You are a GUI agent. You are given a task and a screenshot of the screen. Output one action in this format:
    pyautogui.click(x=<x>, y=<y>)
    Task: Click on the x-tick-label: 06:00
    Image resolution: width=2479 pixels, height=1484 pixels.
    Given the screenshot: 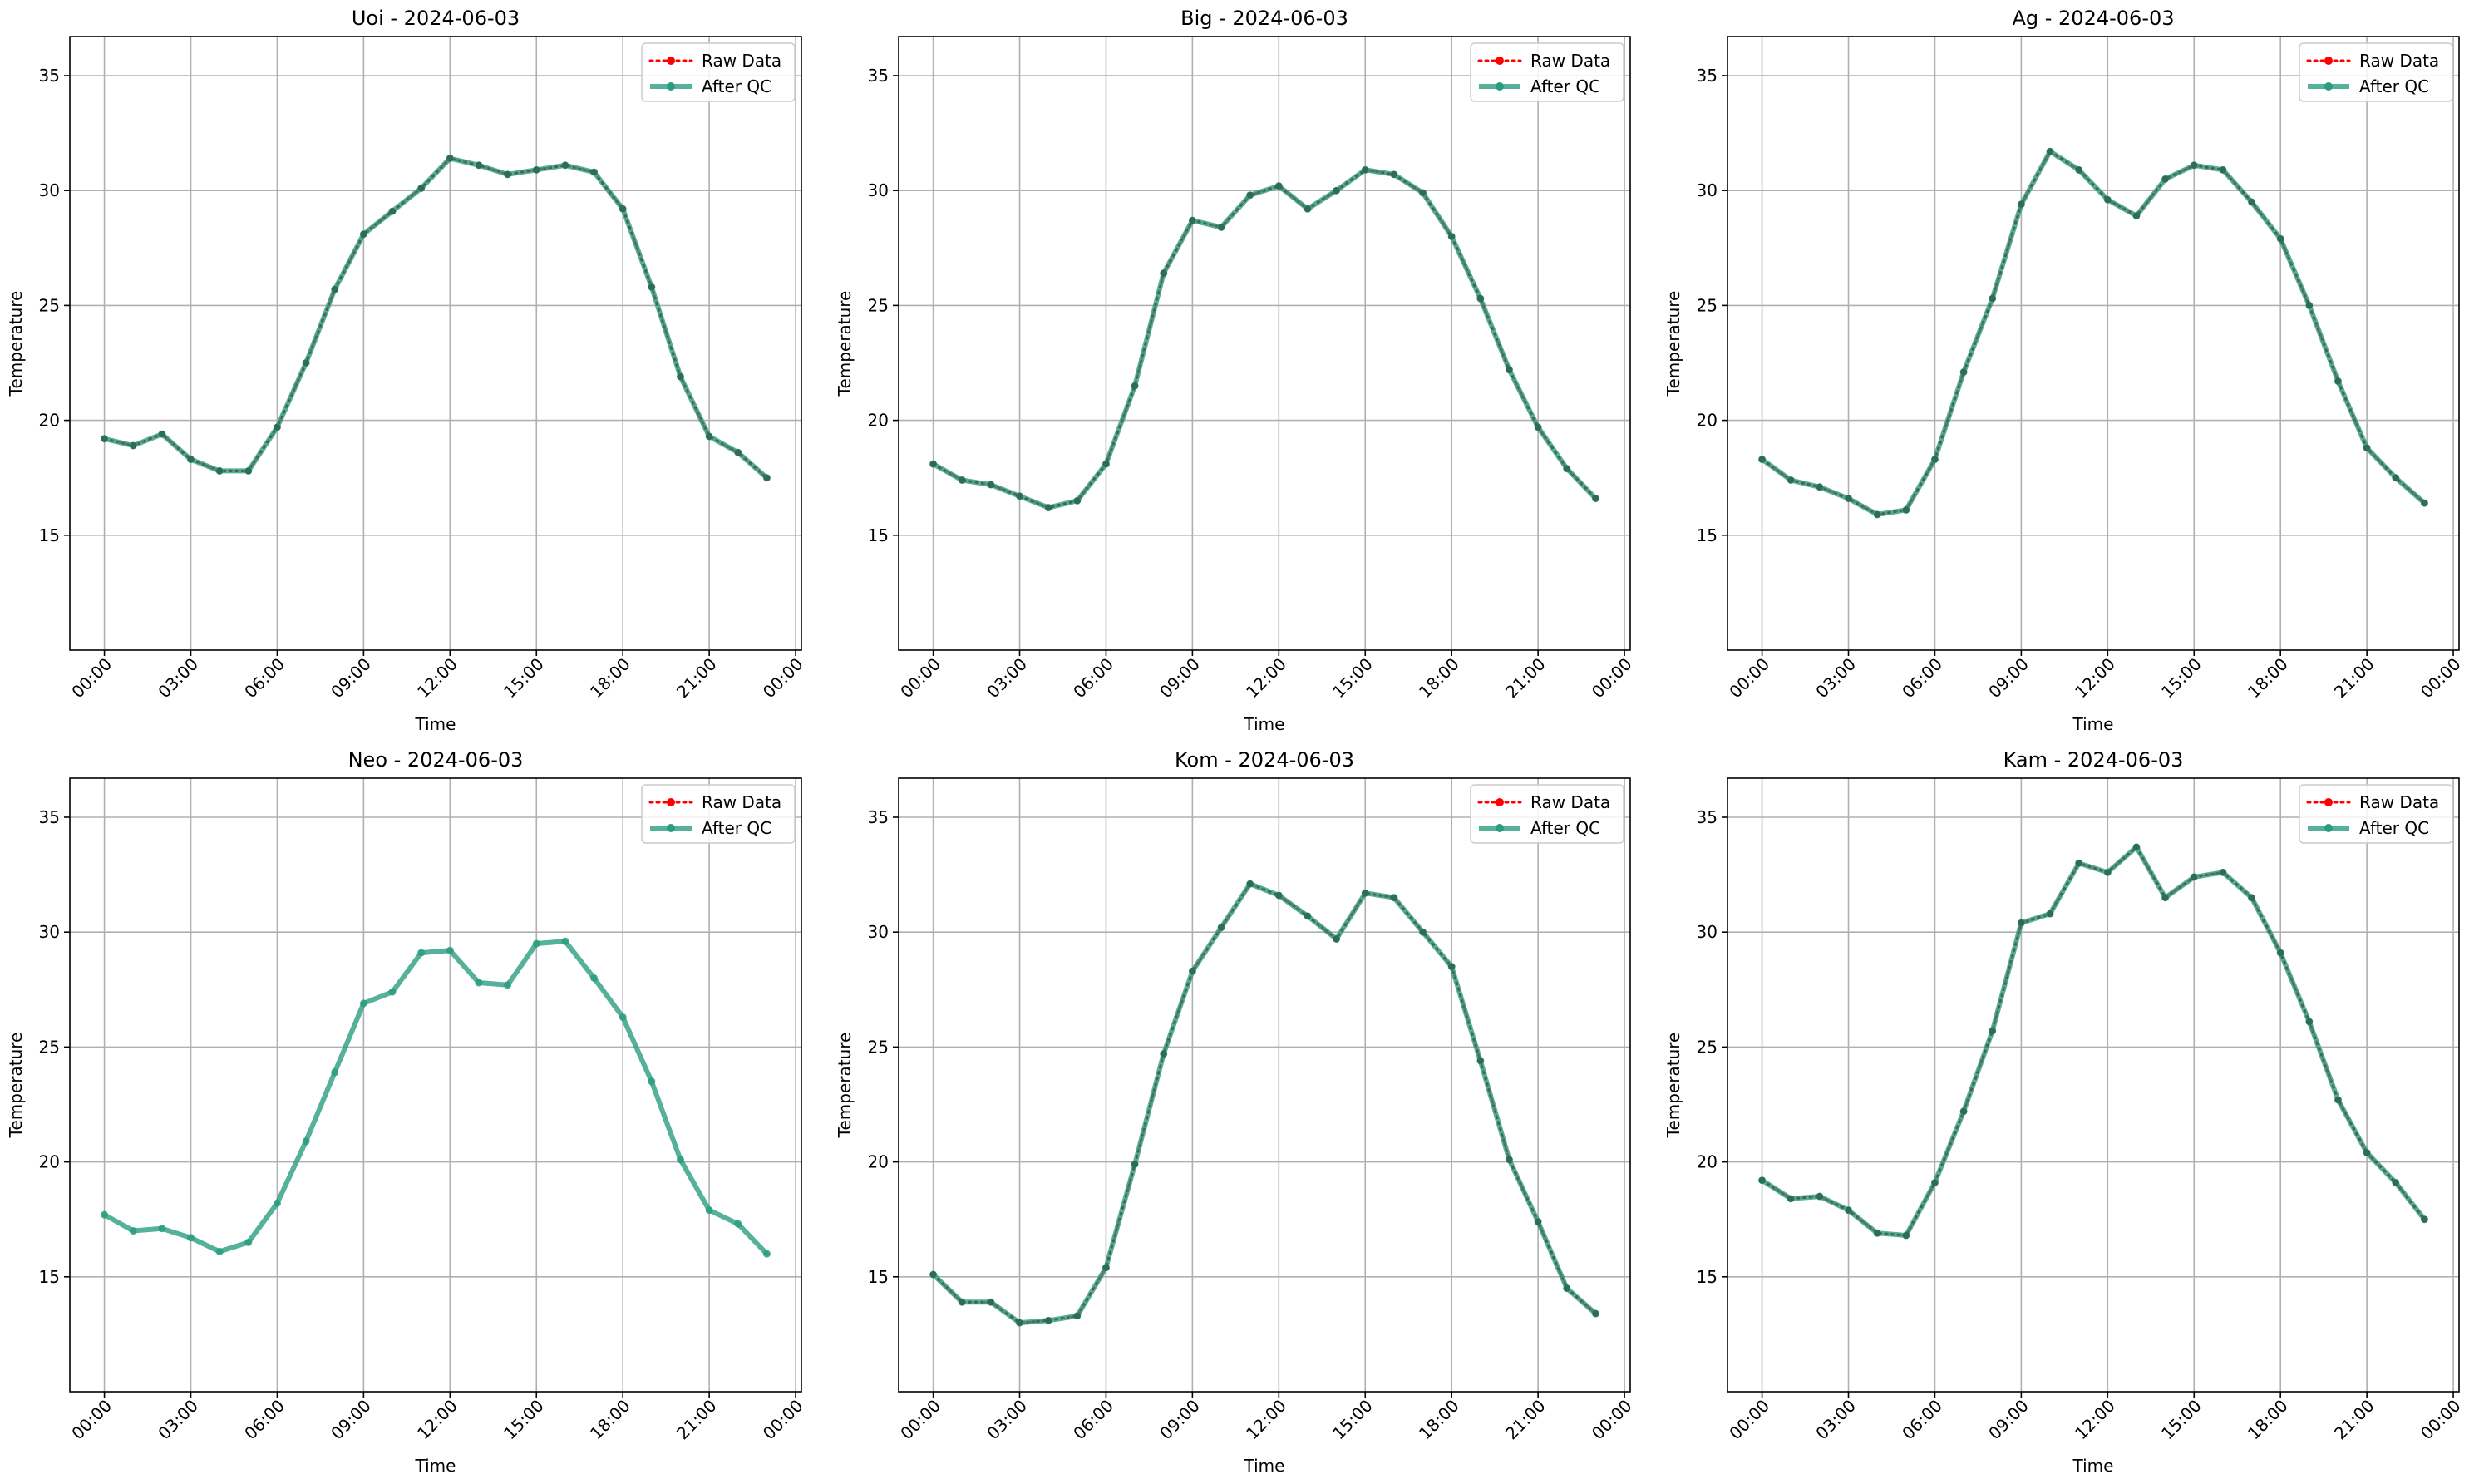 What is the action you would take?
    pyautogui.click(x=1922, y=678)
    